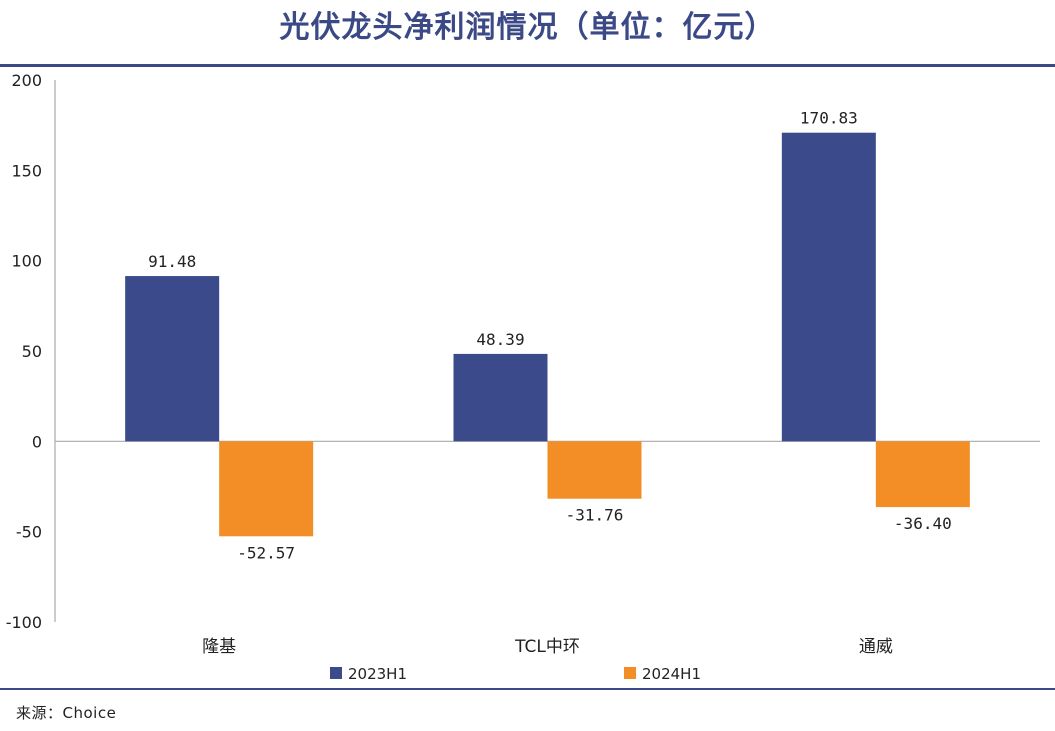  I want to click on data-label: -52.57, so click(266, 552).